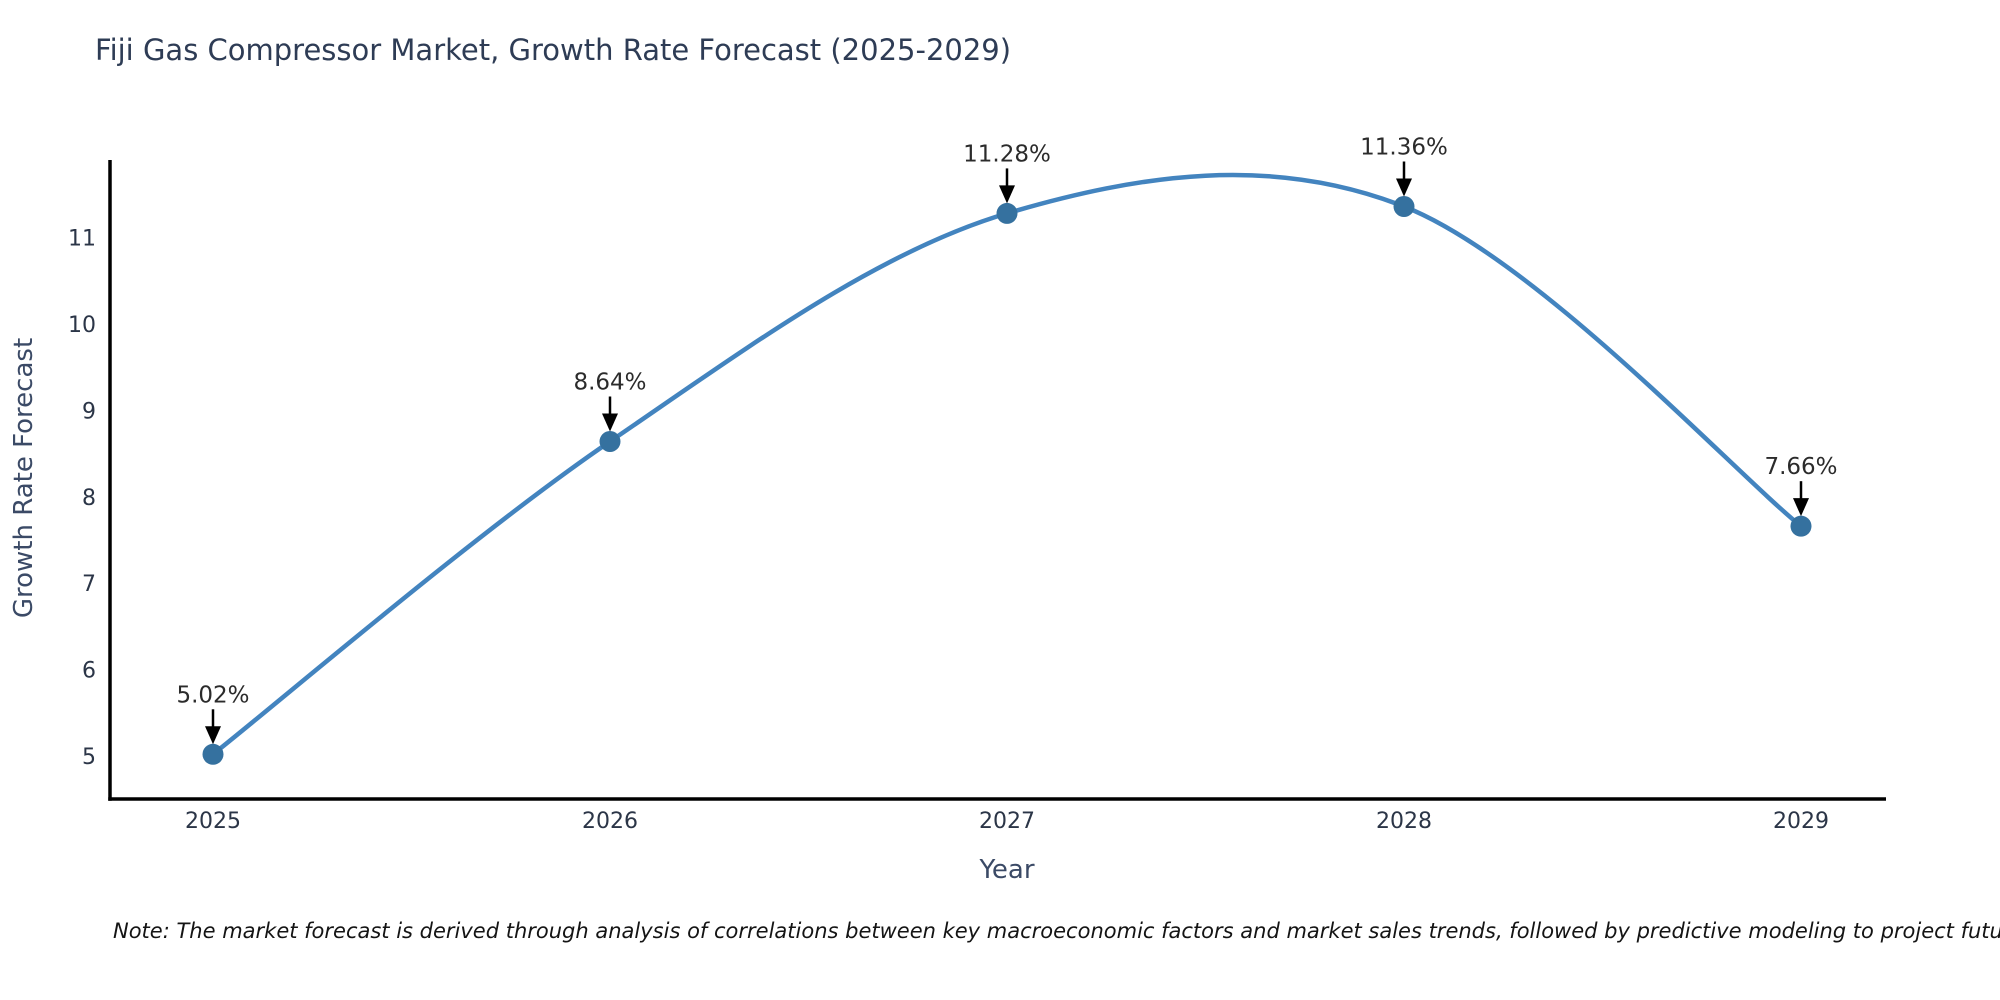 The image size is (2000, 1000). Describe the element at coordinates (24, 478) in the screenshot. I see `y-axis-title: Growth Rate Forecast` at that location.